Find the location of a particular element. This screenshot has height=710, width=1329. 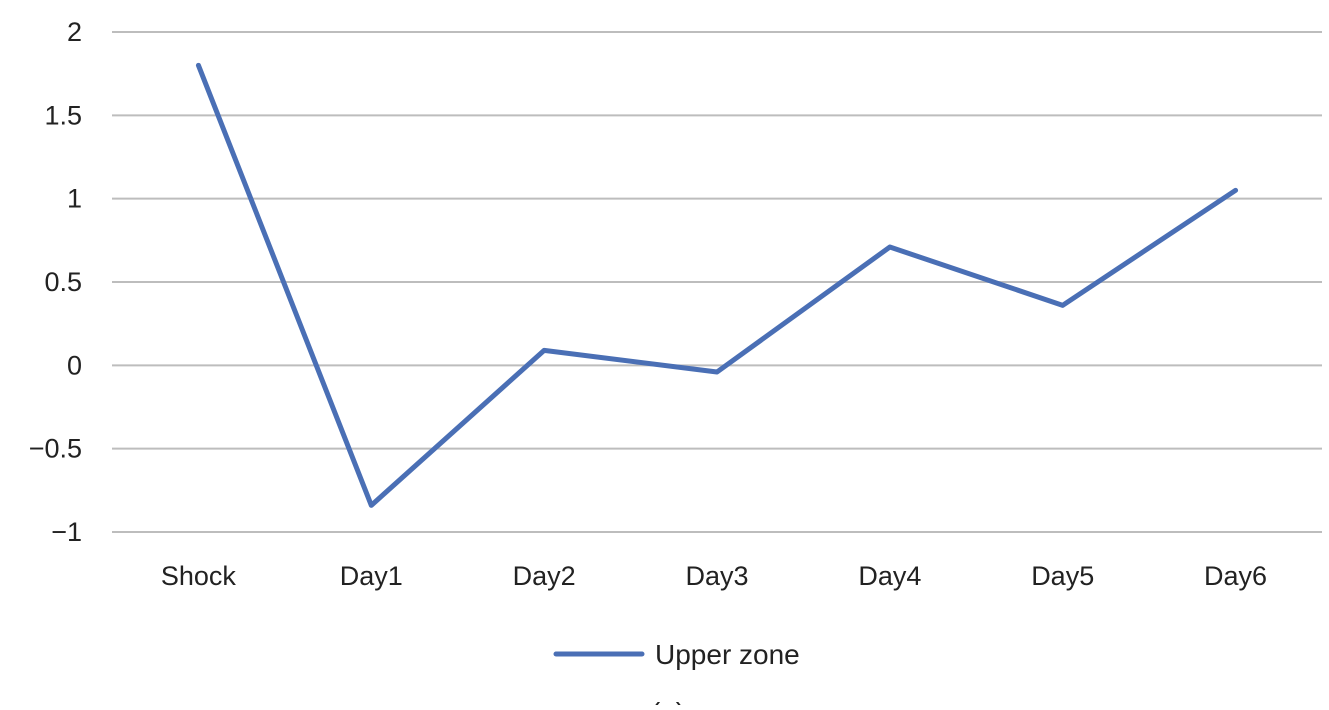

y-tick-label: 0 is located at coordinates (74, 365).